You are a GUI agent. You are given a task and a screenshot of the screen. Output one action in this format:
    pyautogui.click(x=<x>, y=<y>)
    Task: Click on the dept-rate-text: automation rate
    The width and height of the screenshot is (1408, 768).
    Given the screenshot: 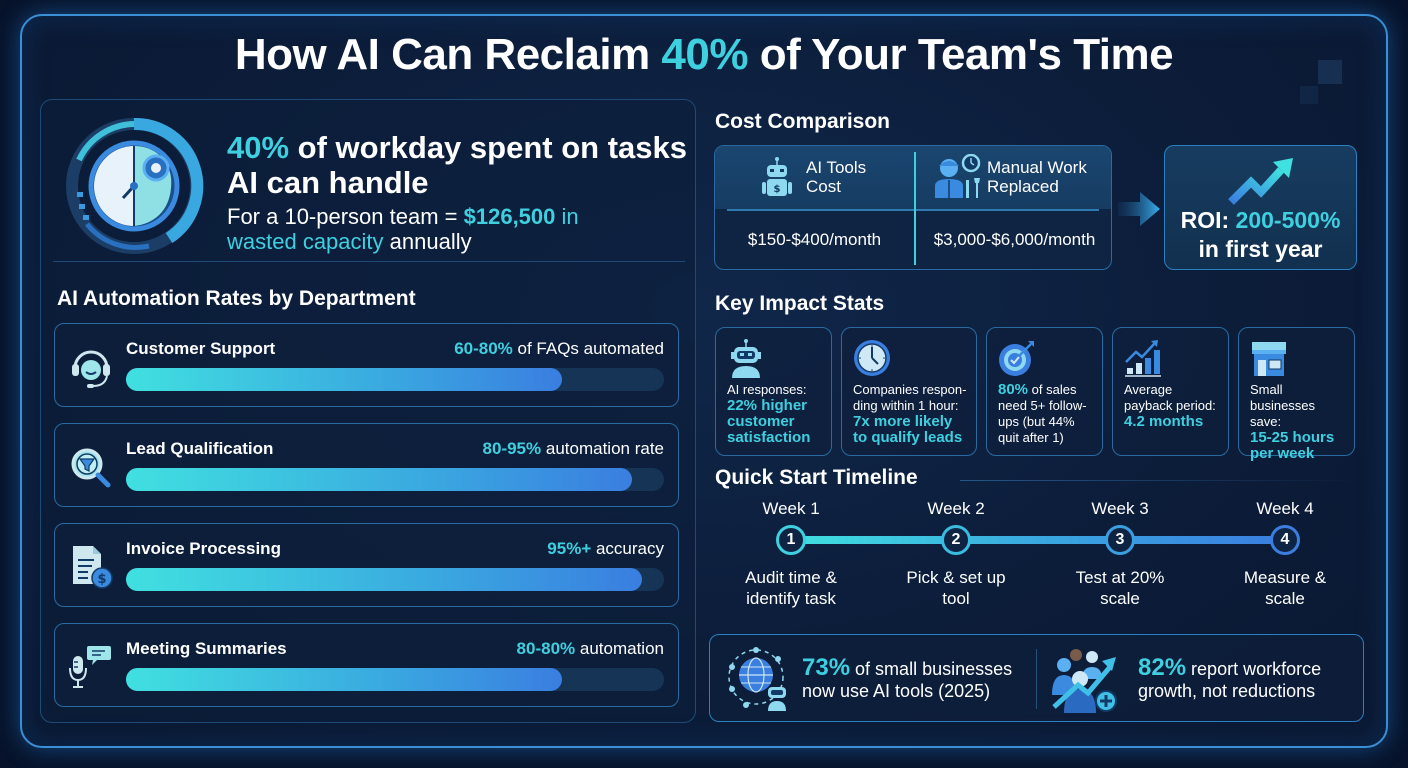 What is the action you would take?
    pyautogui.click(x=602, y=448)
    